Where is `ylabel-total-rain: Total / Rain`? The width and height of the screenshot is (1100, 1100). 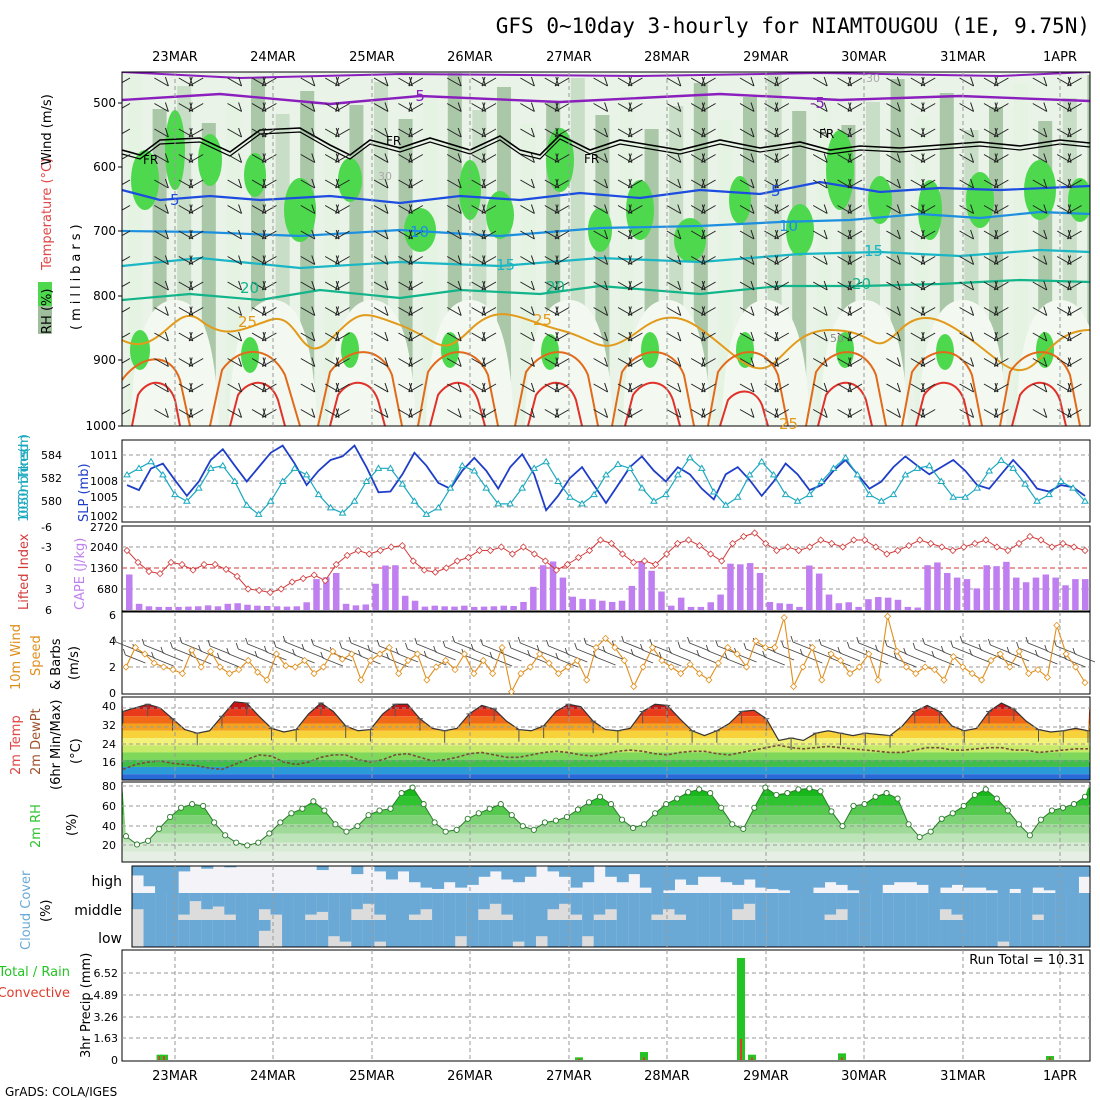 ylabel-total-rain: Total / Rain is located at coordinates (35, 972).